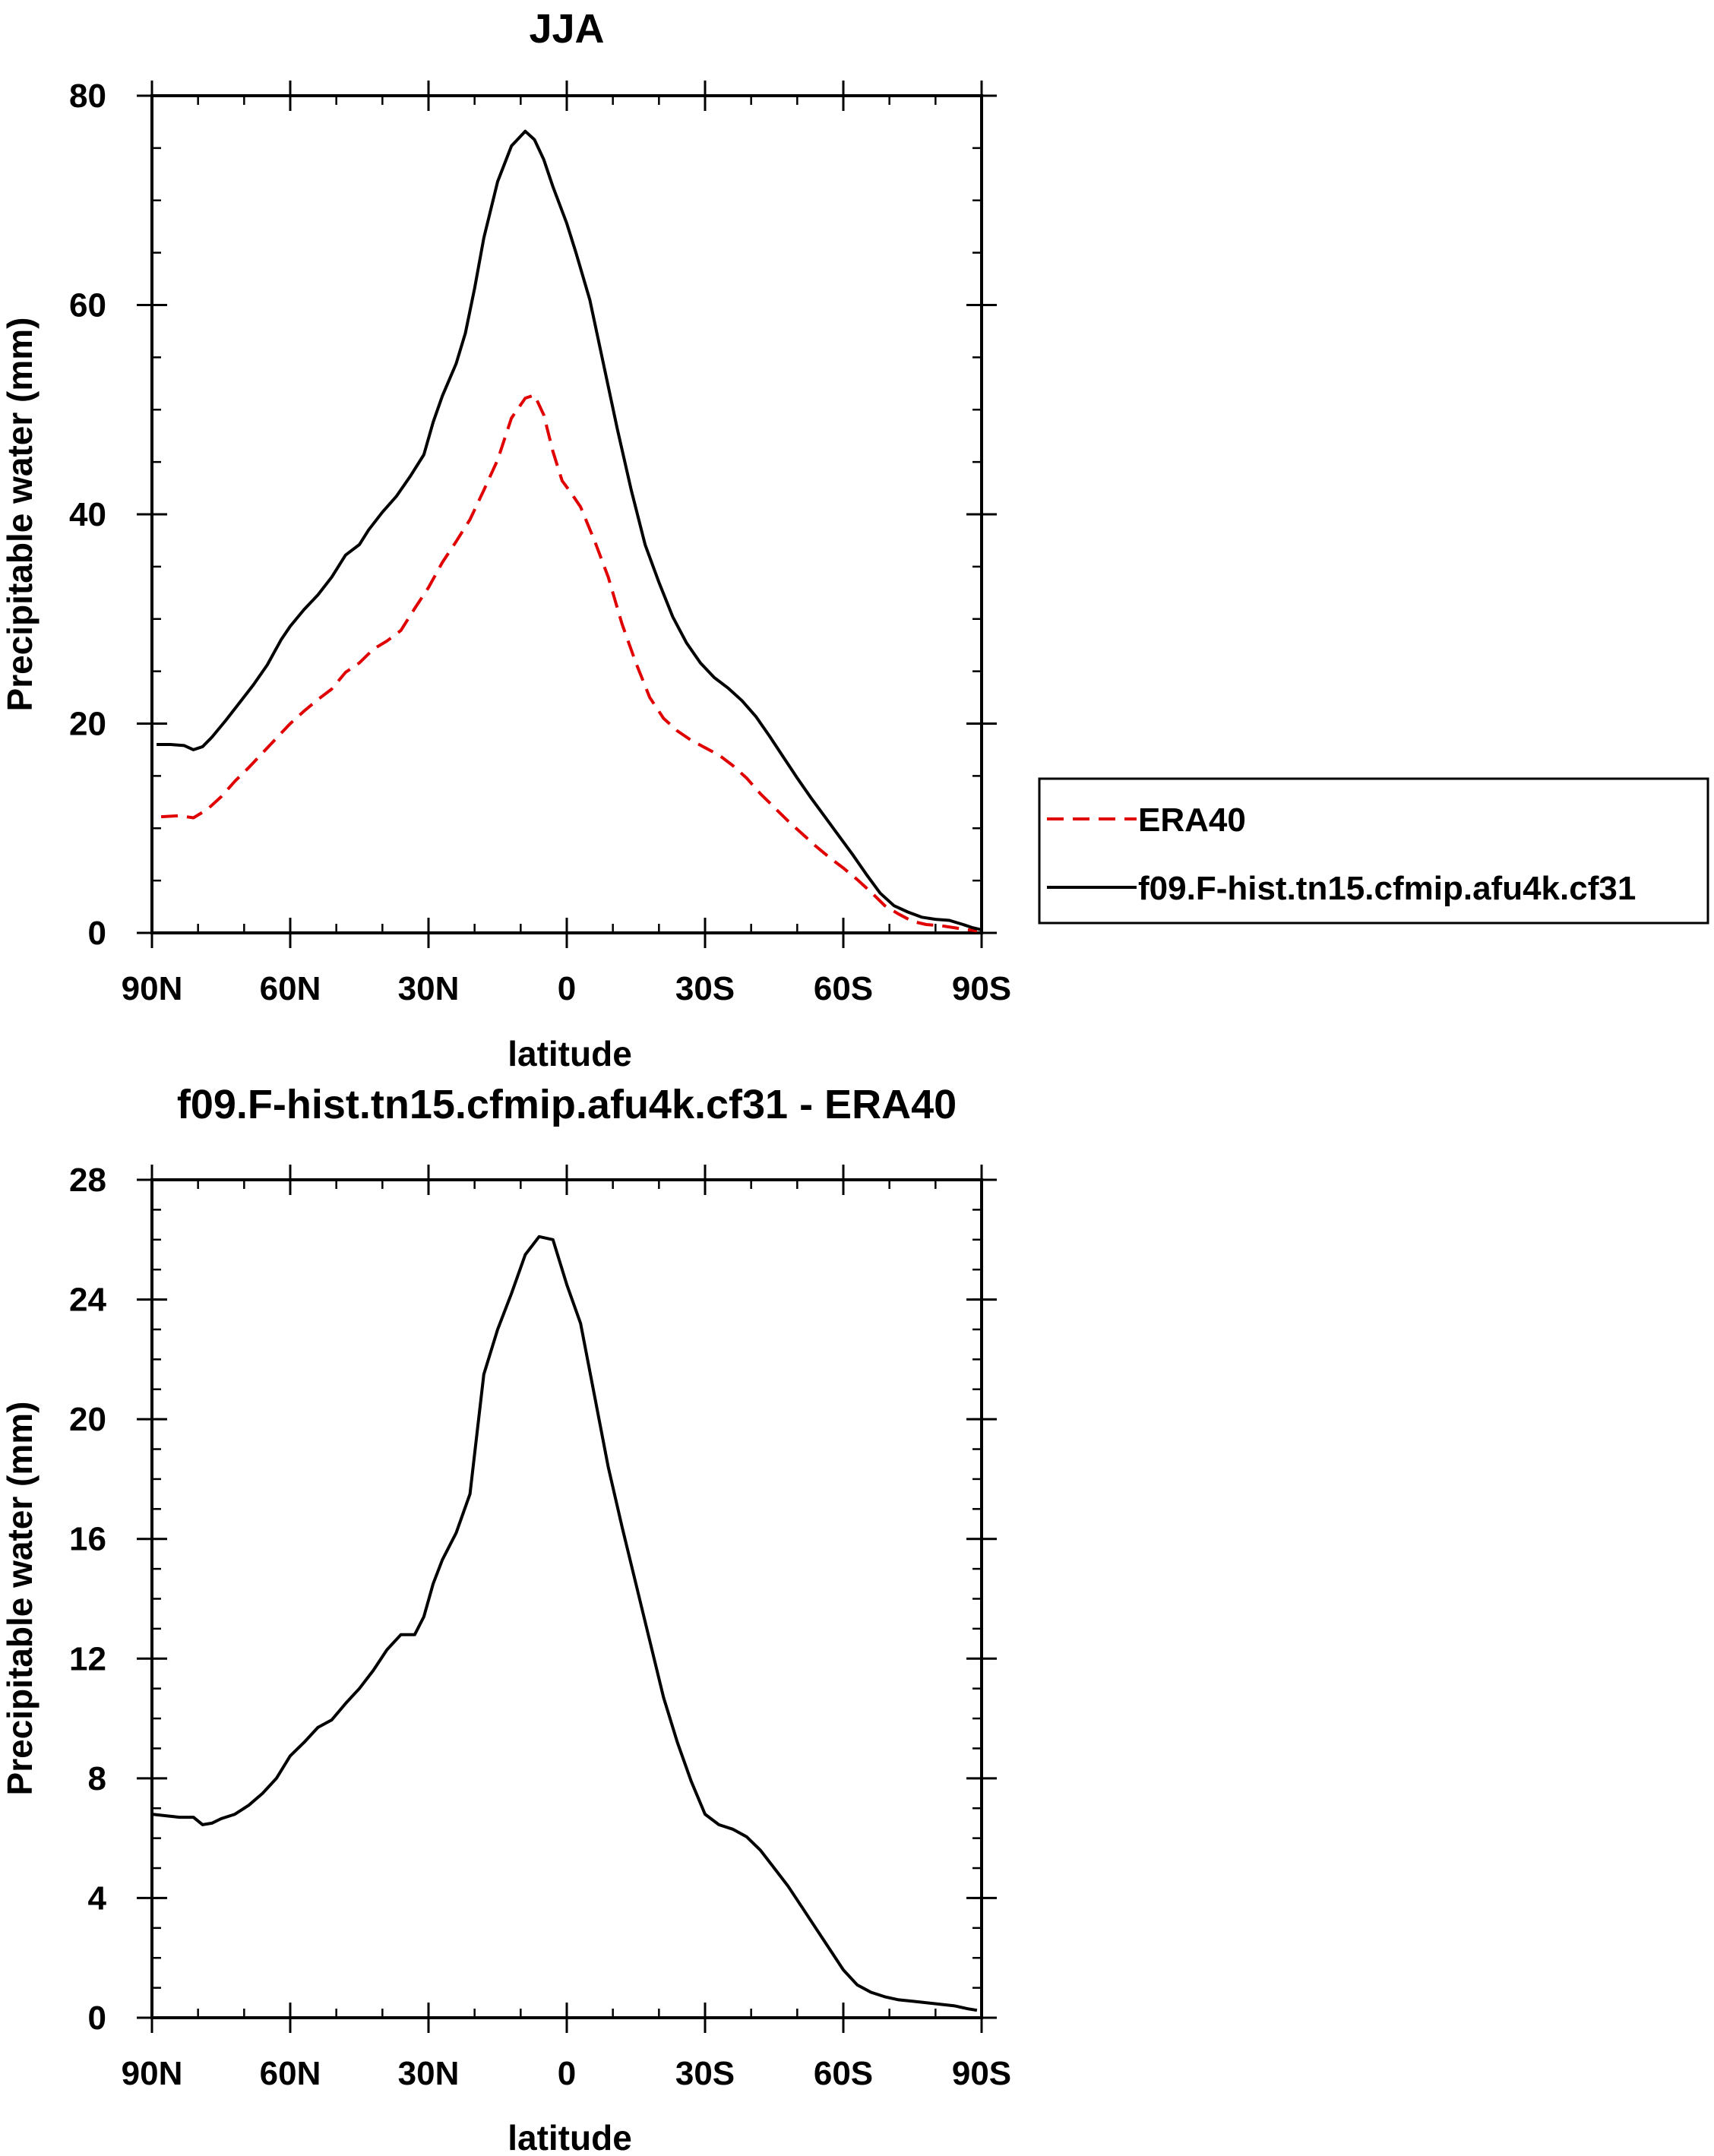 Image resolution: width=1714 pixels, height=2156 pixels. What do you see at coordinates (567, 2073) in the screenshot?
I see `bottom-x-tick-label: 0` at bounding box center [567, 2073].